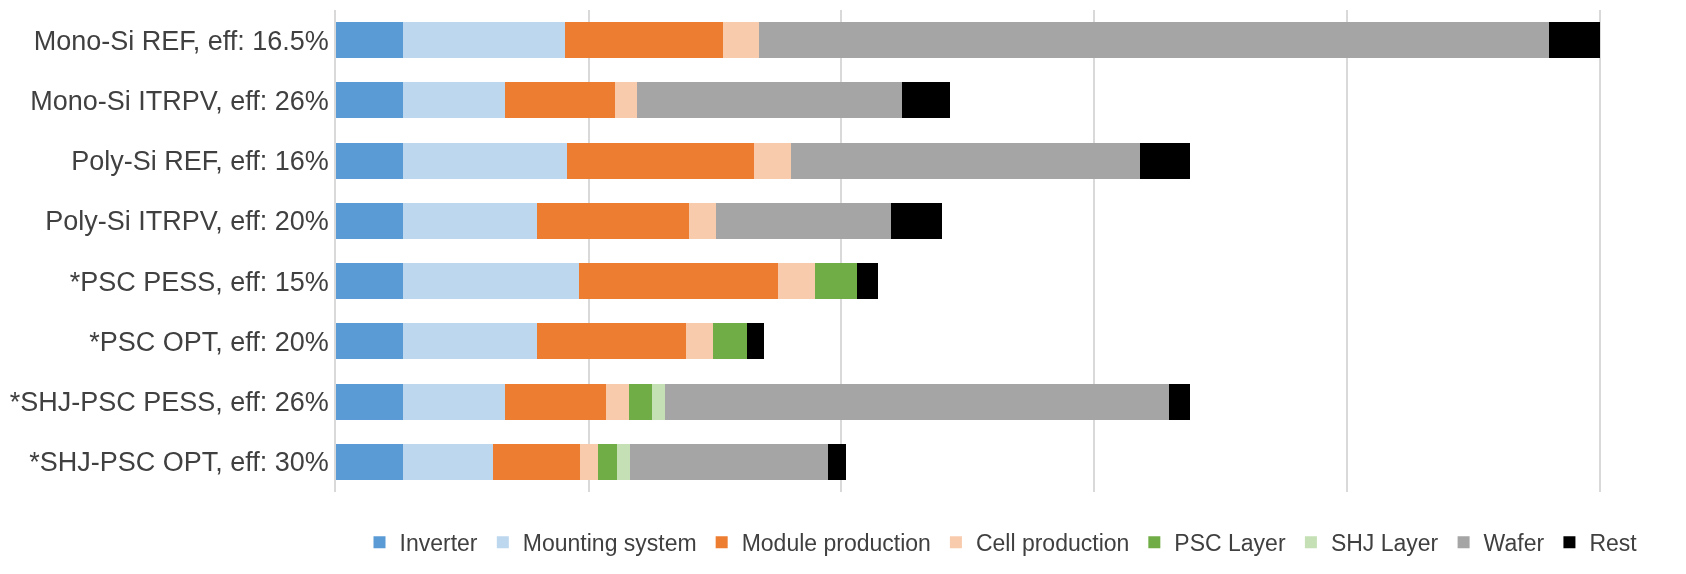  Describe the element at coordinates (200, 161) in the screenshot. I see `y-tick-label: Poly-Si REF, eff: 16%` at that location.